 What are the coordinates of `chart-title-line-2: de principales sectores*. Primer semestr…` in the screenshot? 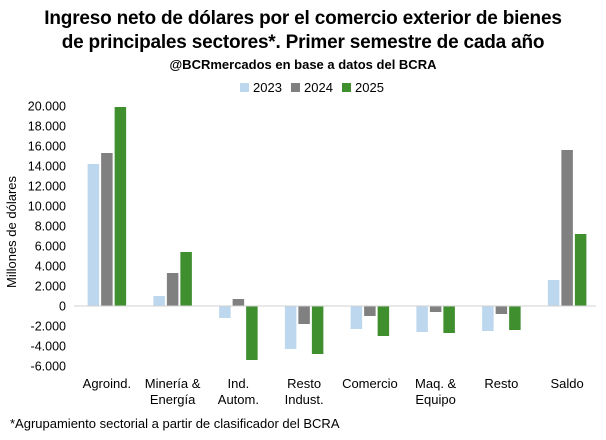 It's located at (303, 42).